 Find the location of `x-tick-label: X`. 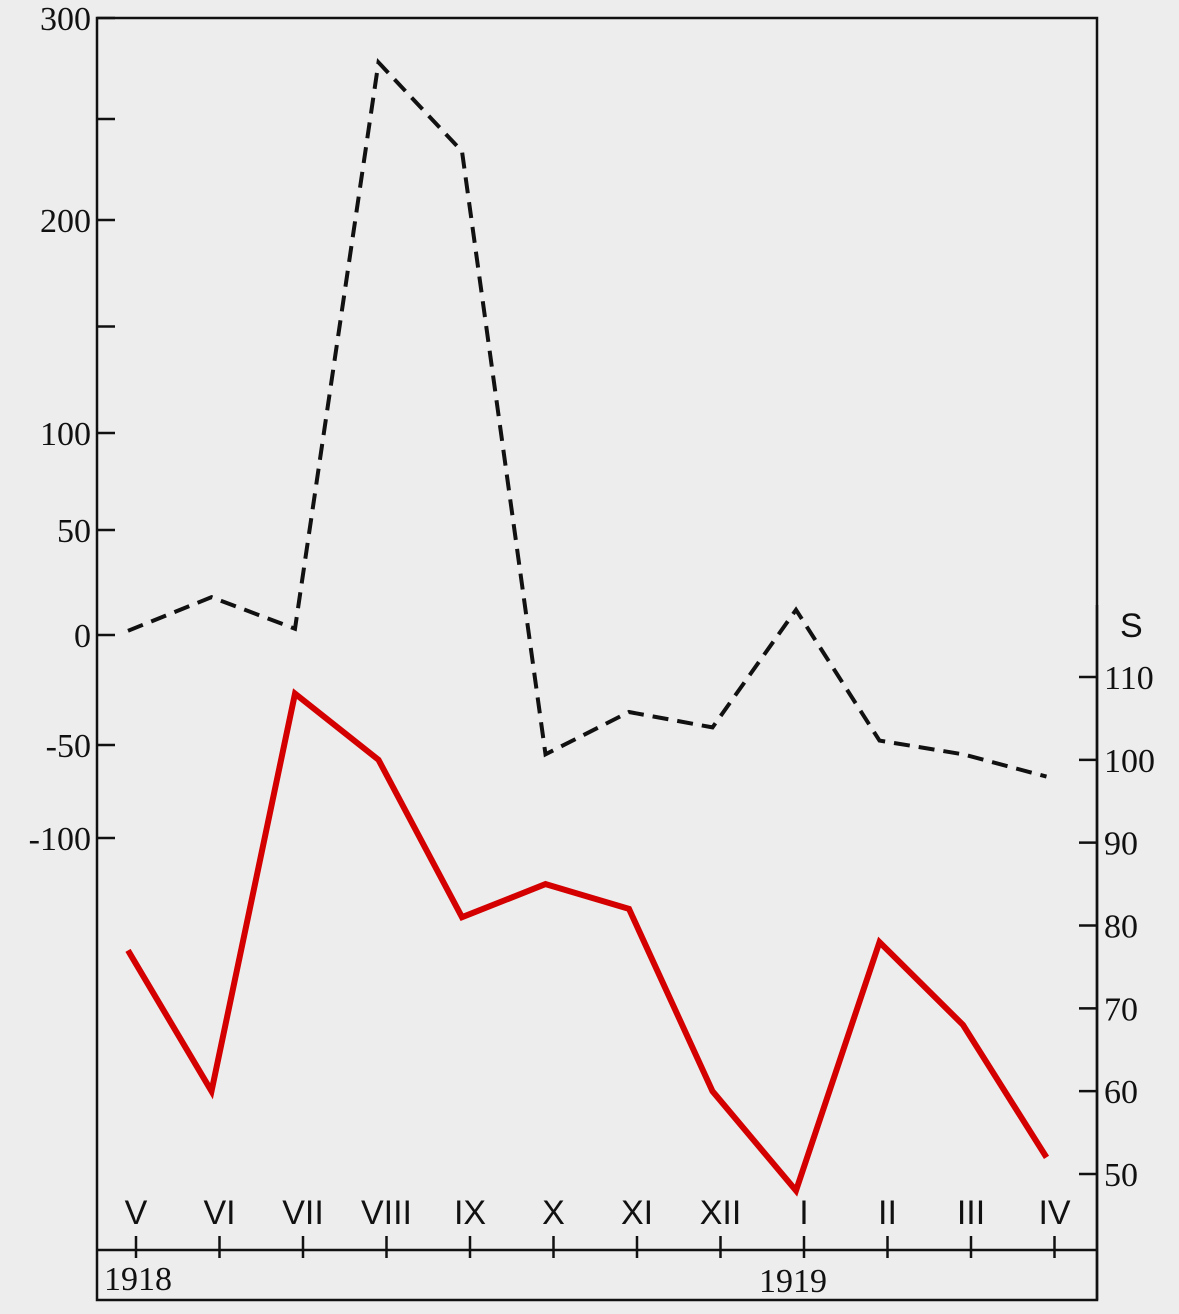

x-tick-label: X is located at coordinates (553, 1213).